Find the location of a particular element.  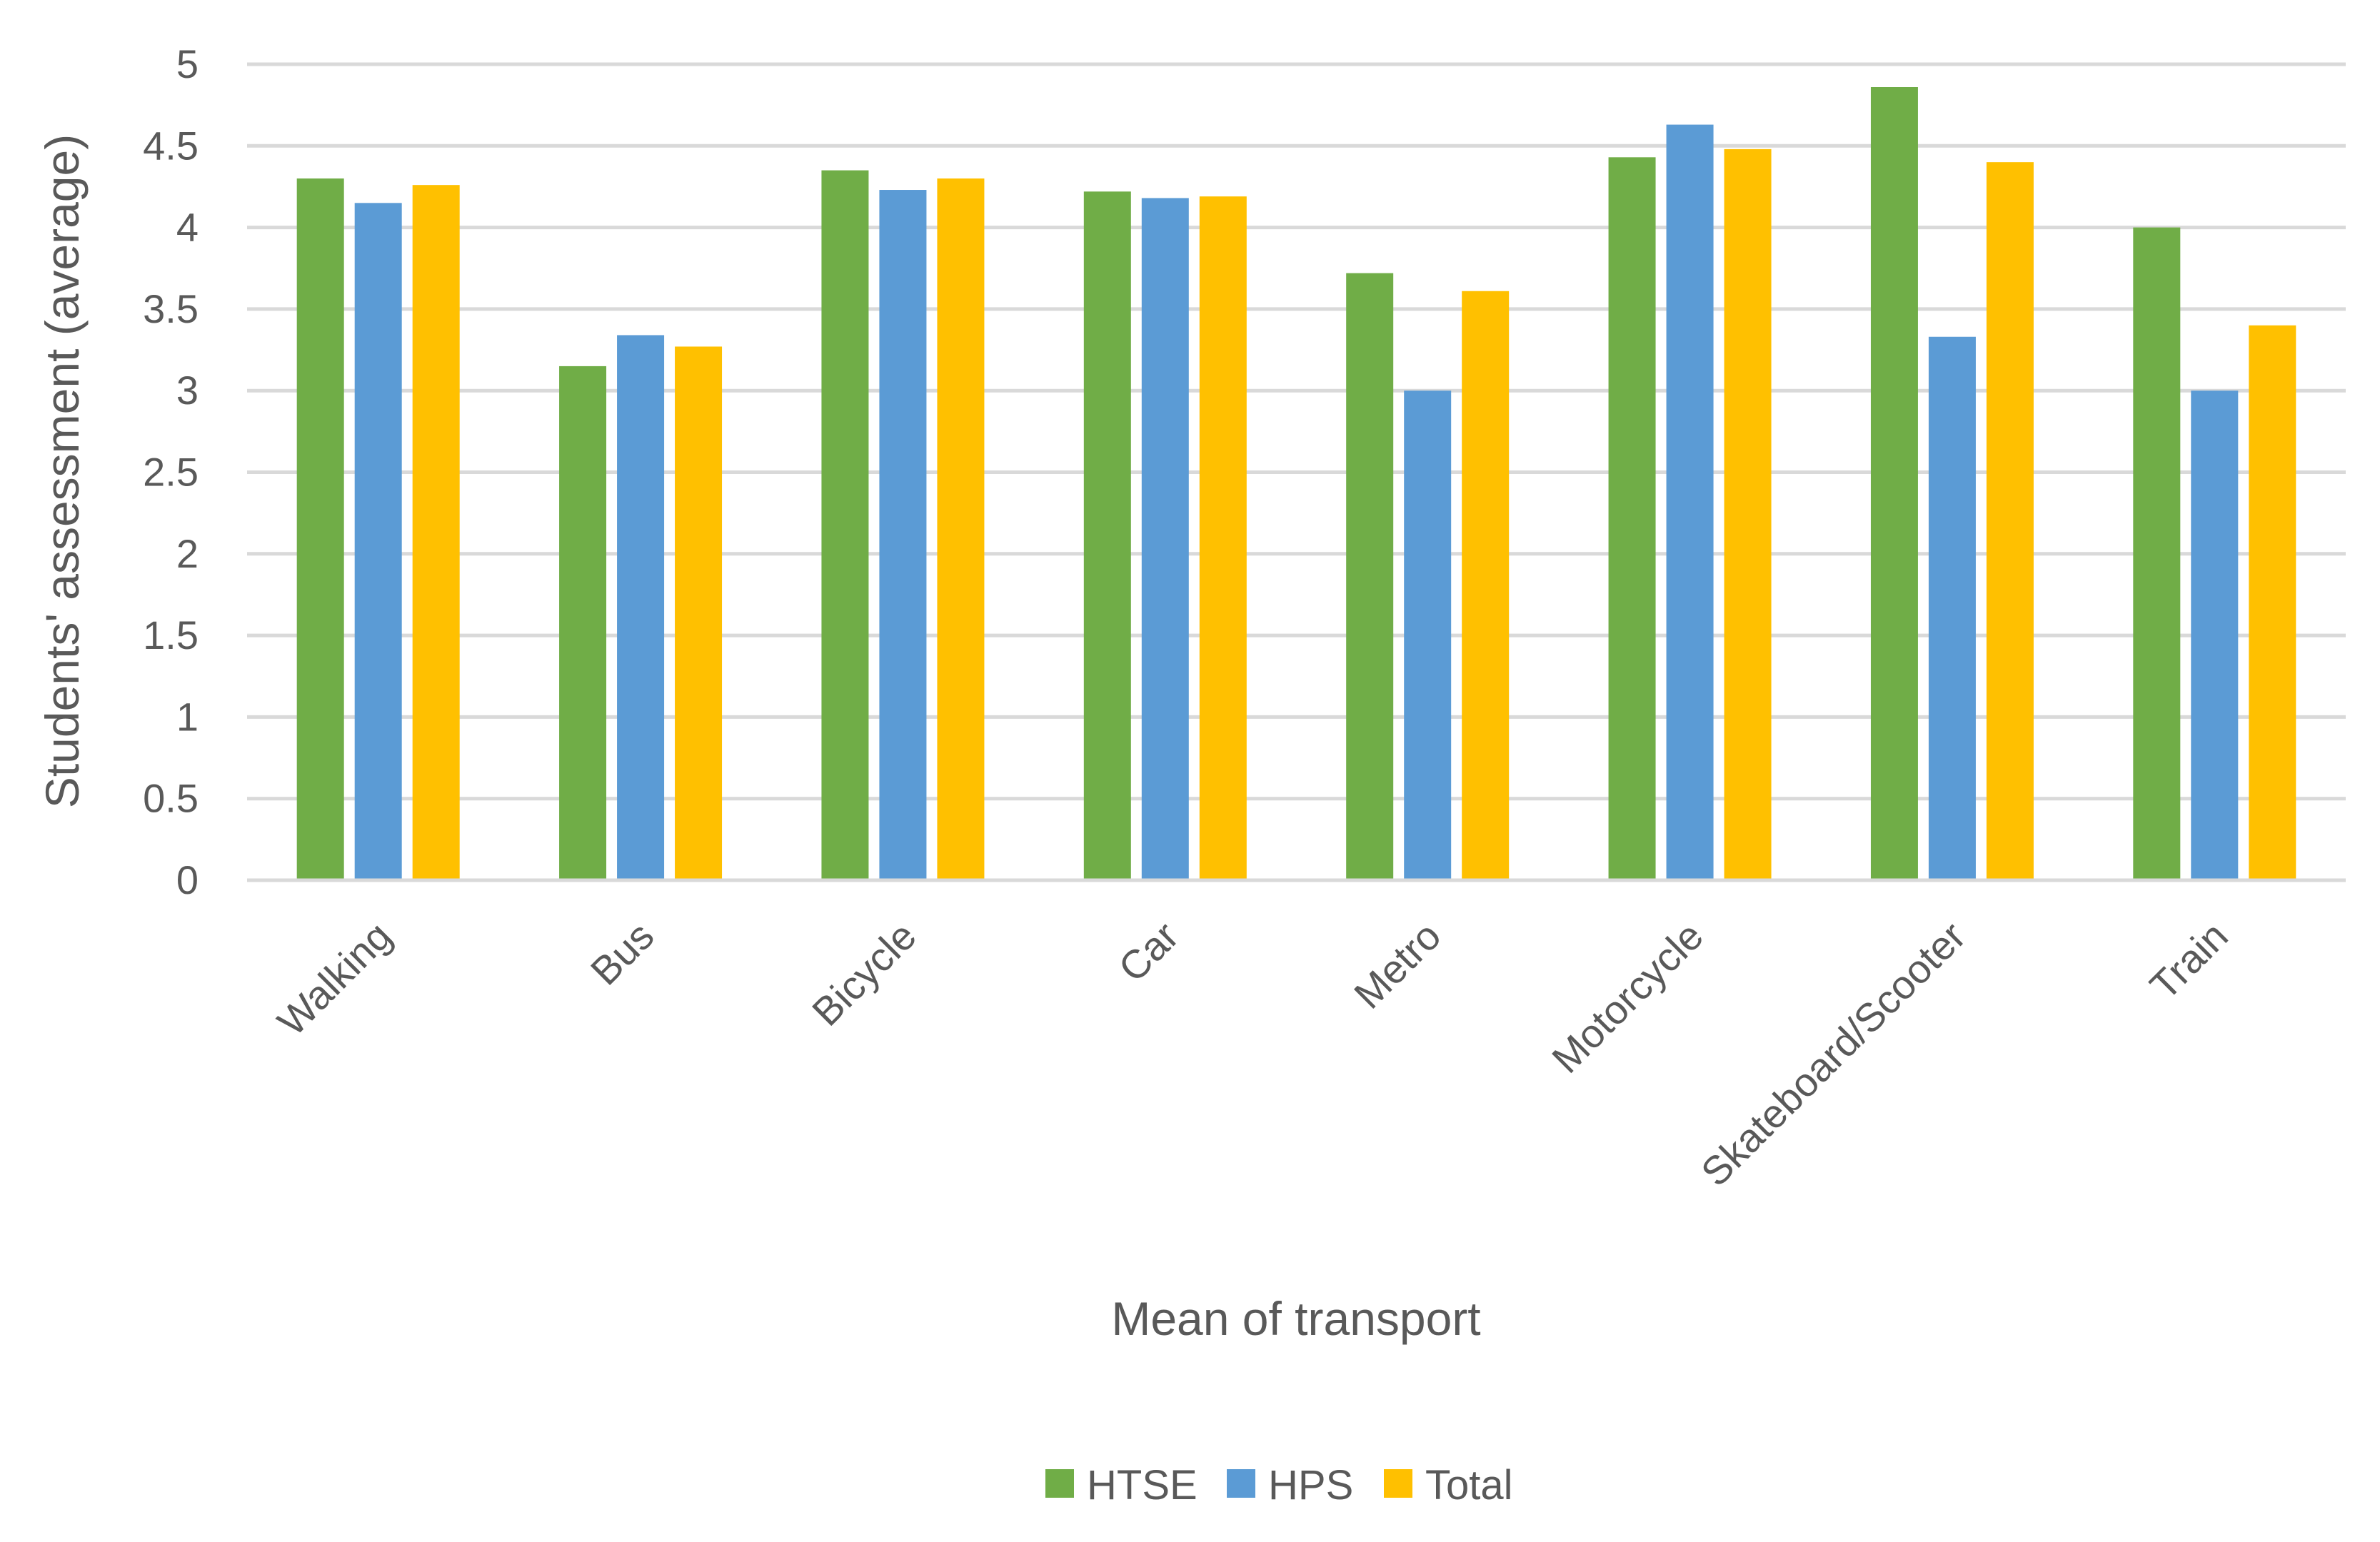

bar-htse-bicycle is located at coordinates (845, 525).